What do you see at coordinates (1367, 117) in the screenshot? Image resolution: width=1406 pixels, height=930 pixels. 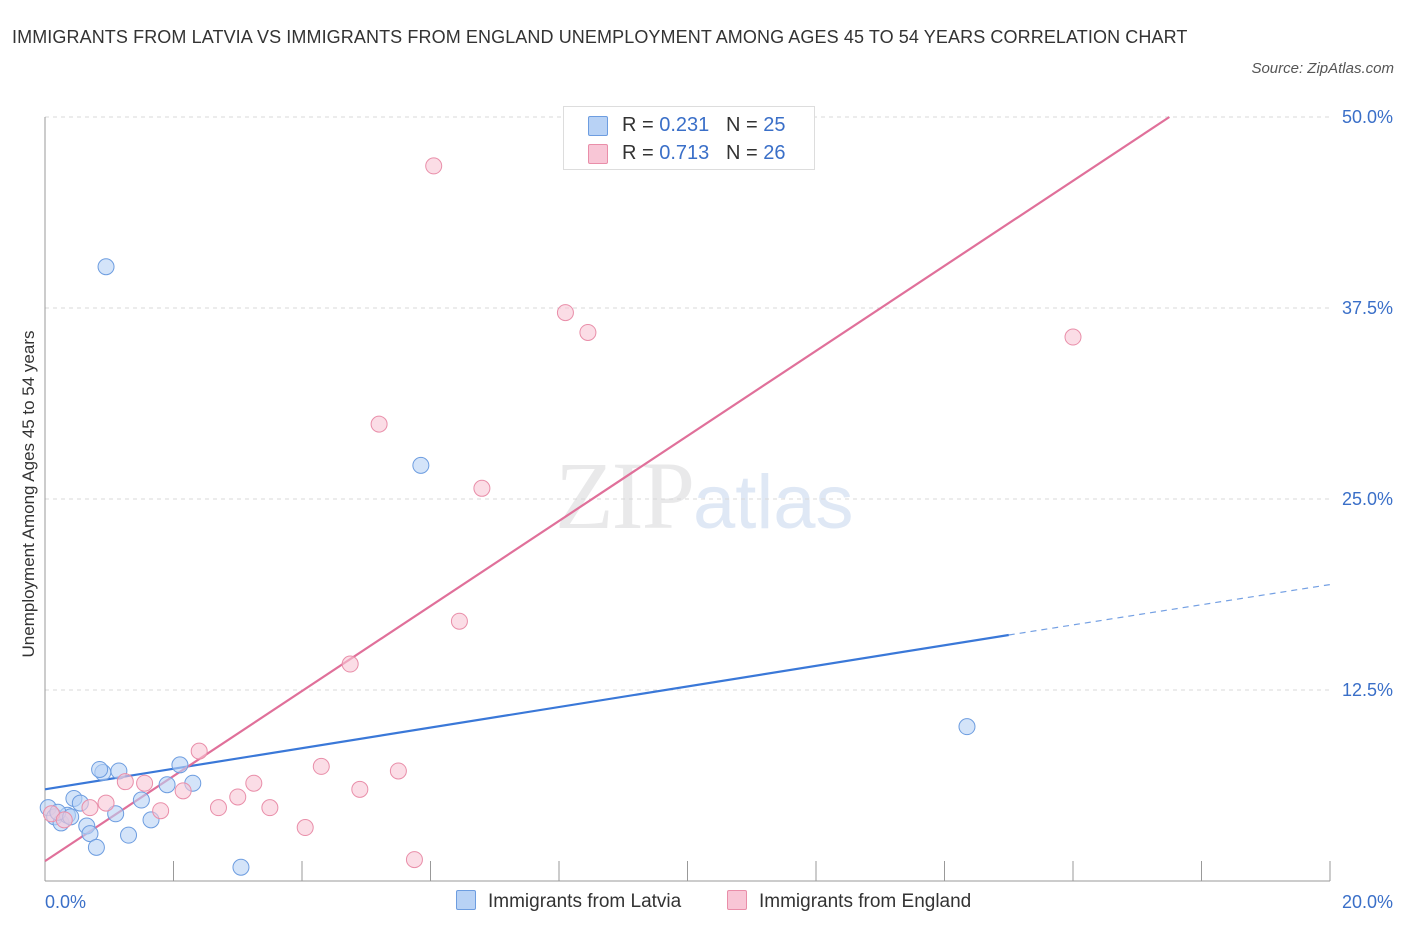 I see `y-tick-label: 50.0%` at bounding box center [1367, 117].